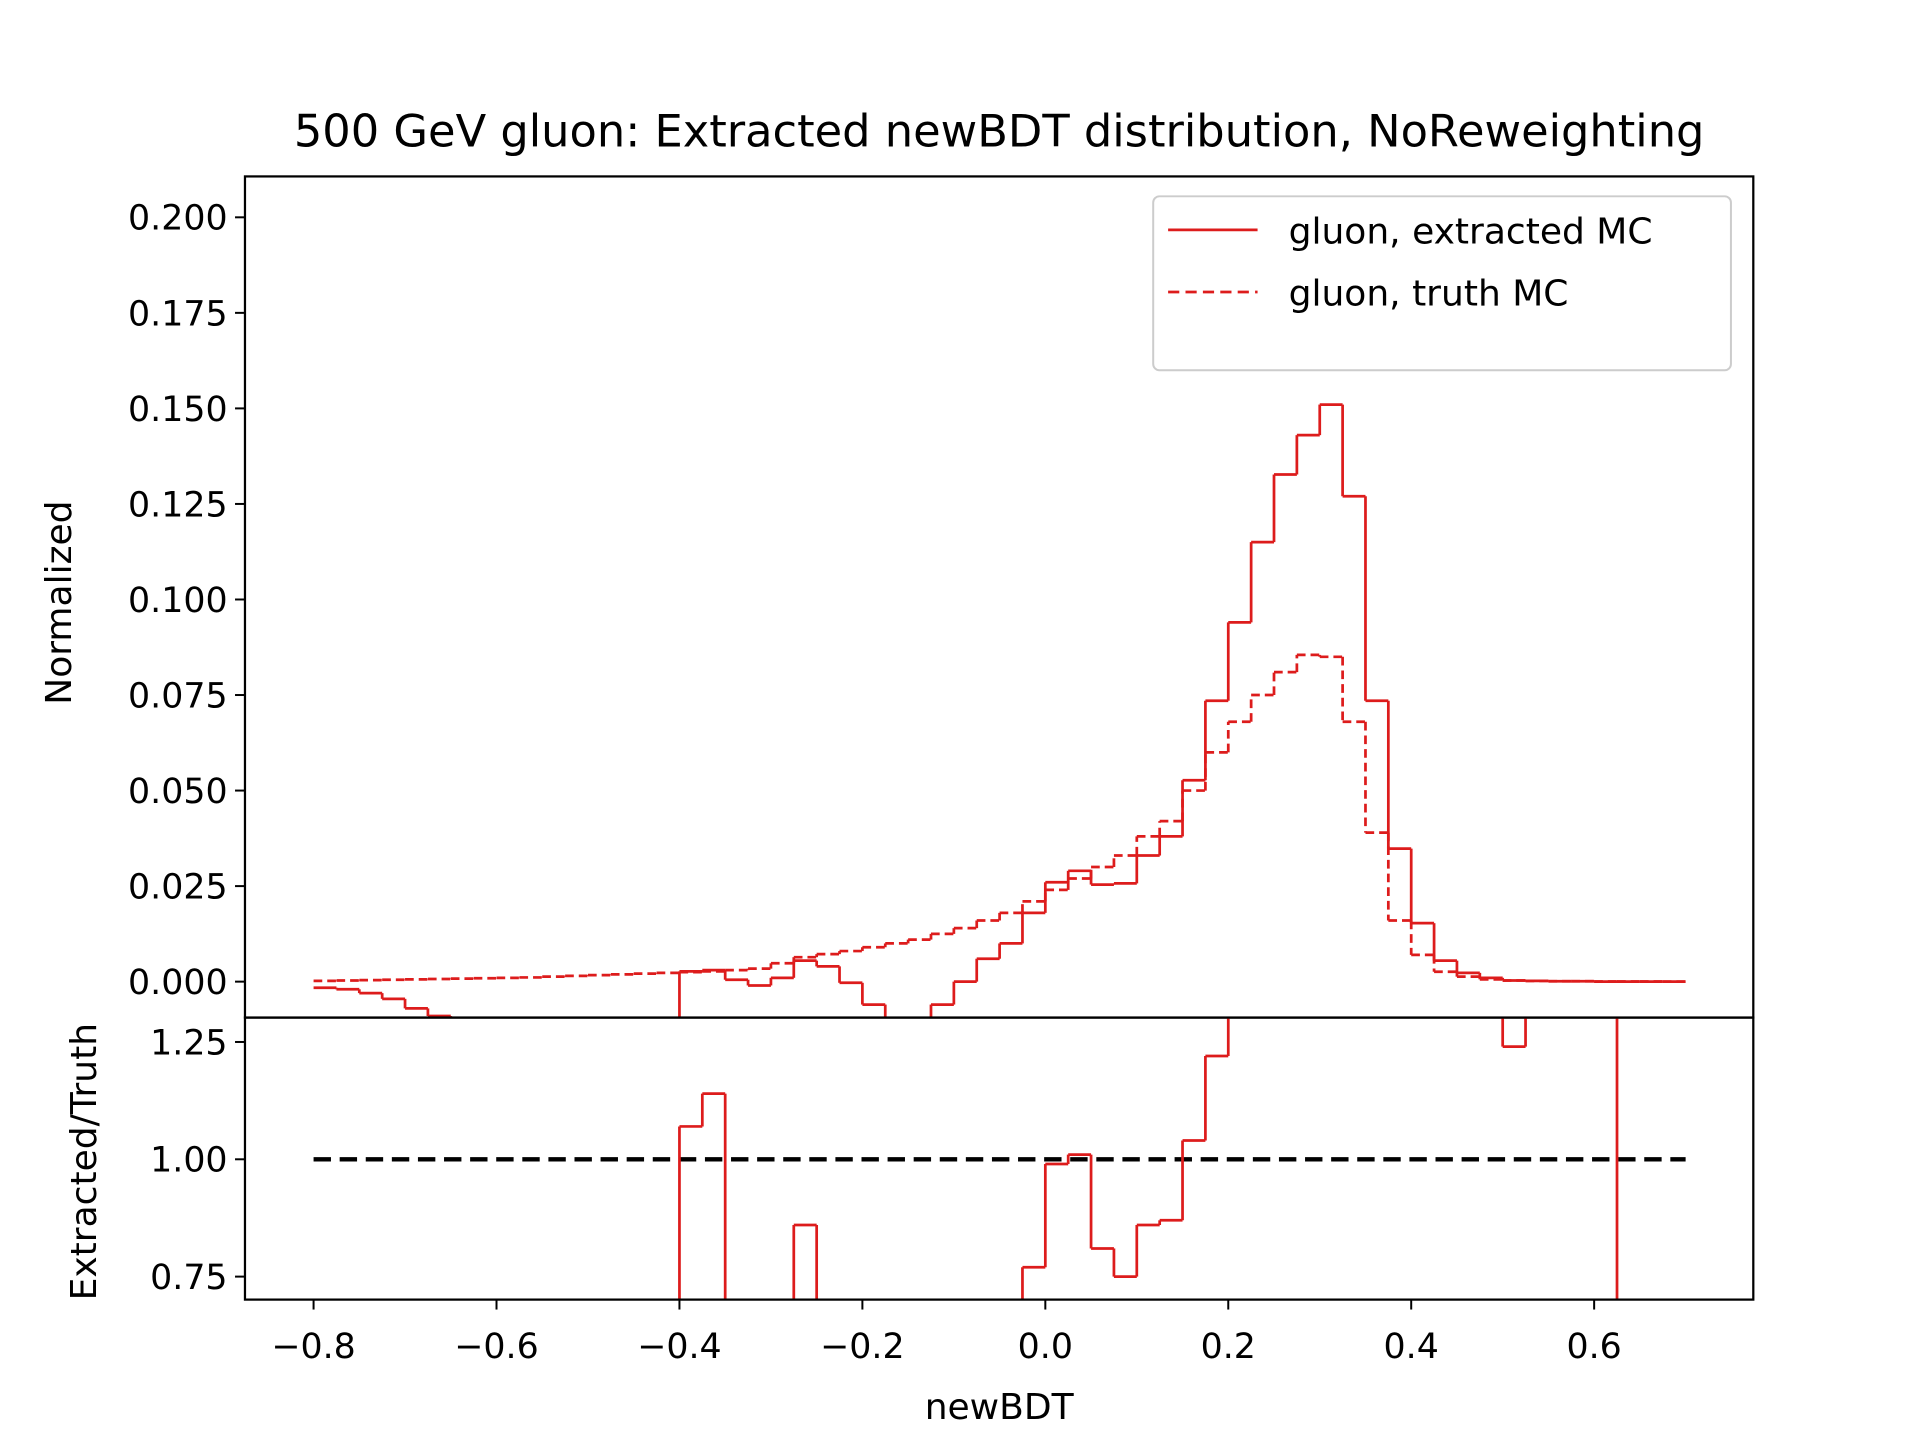  What do you see at coordinates (496, 1347) in the screenshot?
I see `x-tick-label: −0.6` at bounding box center [496, 1347].